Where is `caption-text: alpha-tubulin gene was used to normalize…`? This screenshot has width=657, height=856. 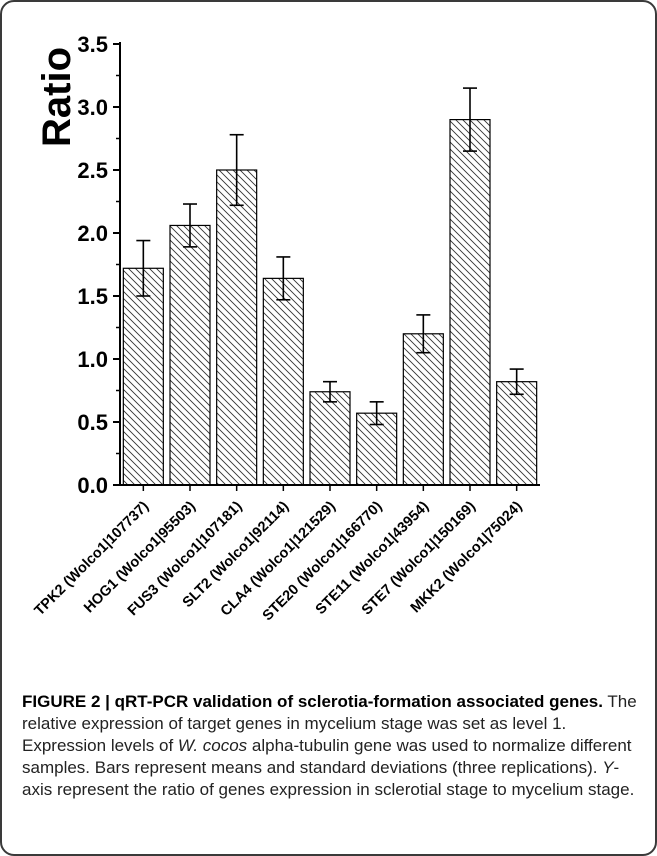 caption-text: alpha-tubulin gene was used to normalize… is located at coordinates (327, 756).